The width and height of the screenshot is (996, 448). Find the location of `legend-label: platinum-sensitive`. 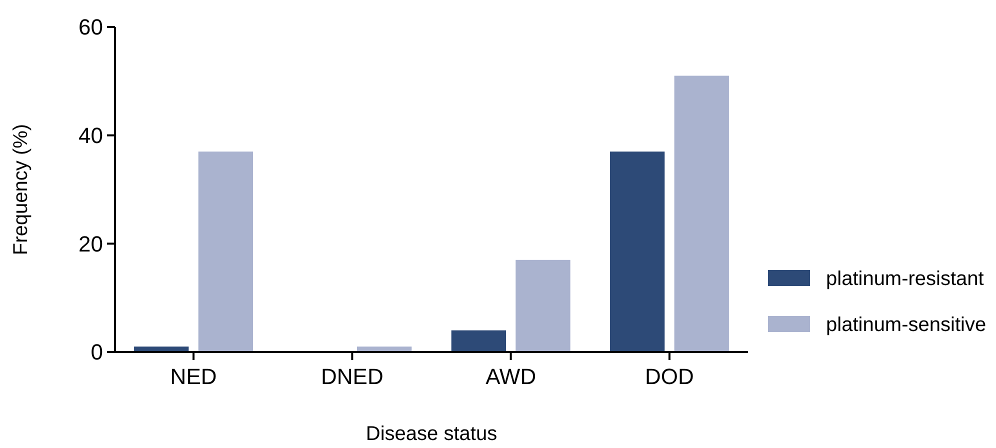

legend-label: platinum-sensitive is located at coordinates (906, 325).